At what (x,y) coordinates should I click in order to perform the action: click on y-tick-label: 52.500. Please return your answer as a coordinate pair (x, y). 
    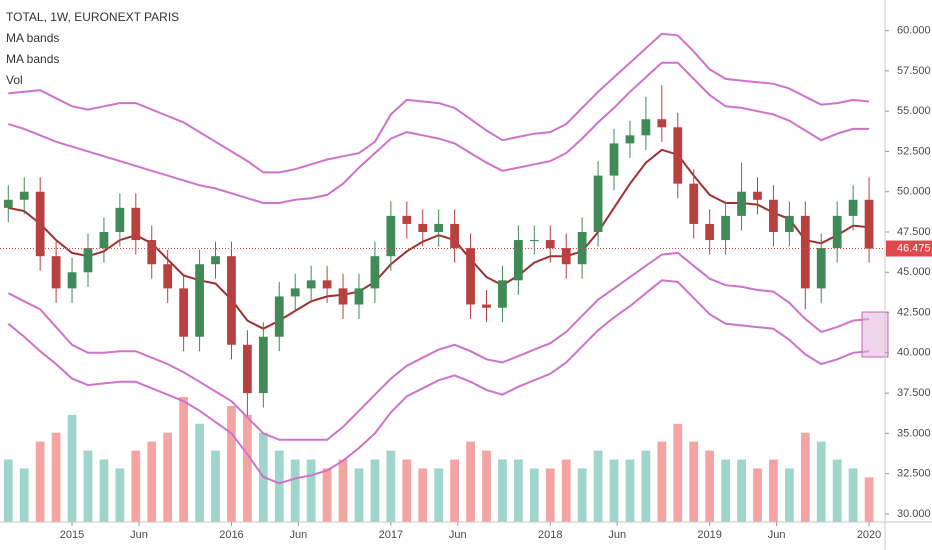
    Looking at the image, I should click on (914, 151).